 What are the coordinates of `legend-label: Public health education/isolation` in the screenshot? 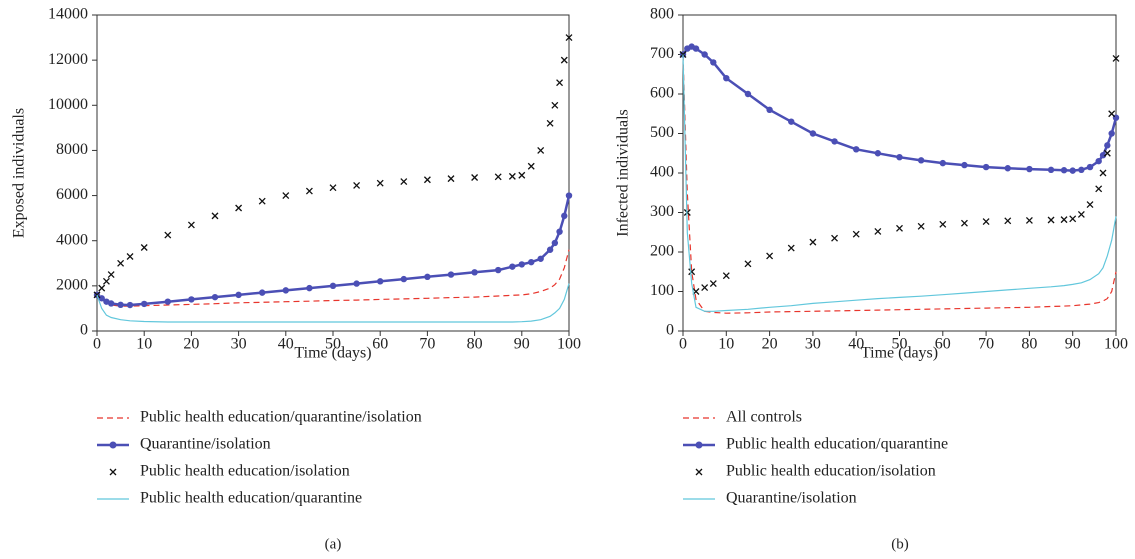 It's located at (245, 471).